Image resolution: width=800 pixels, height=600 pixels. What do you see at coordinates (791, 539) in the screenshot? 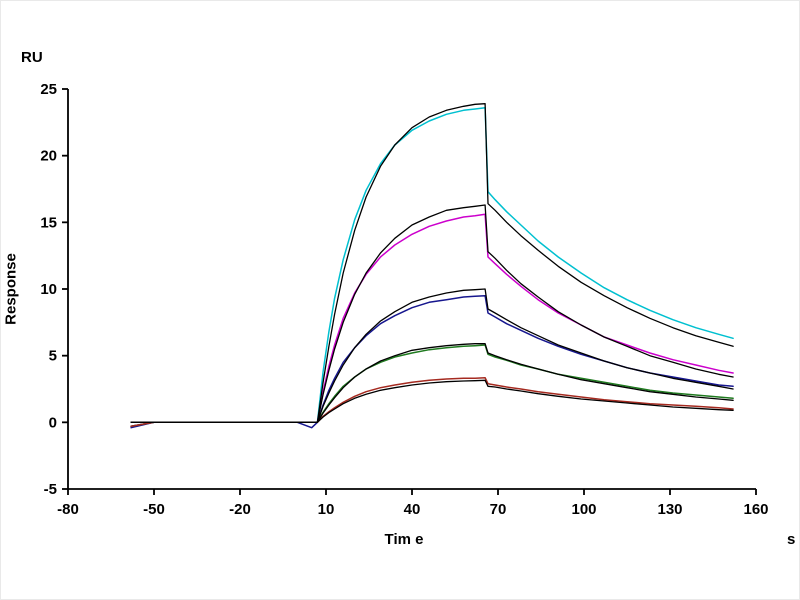
I see `x-axis-unit-label: s` at bounding box center [791, 539].